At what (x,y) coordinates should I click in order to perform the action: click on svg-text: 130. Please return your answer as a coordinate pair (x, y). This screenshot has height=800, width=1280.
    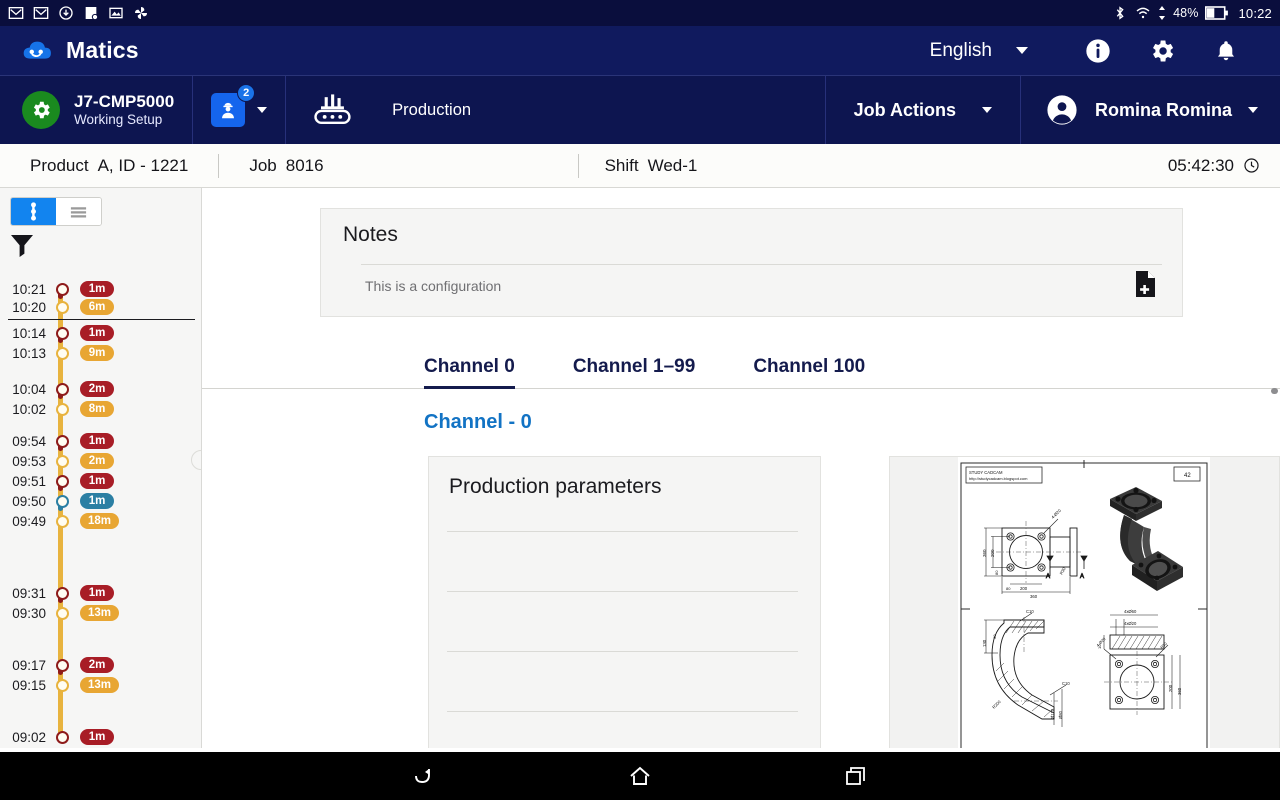
    Looking at the image, I should click on (984, 643).